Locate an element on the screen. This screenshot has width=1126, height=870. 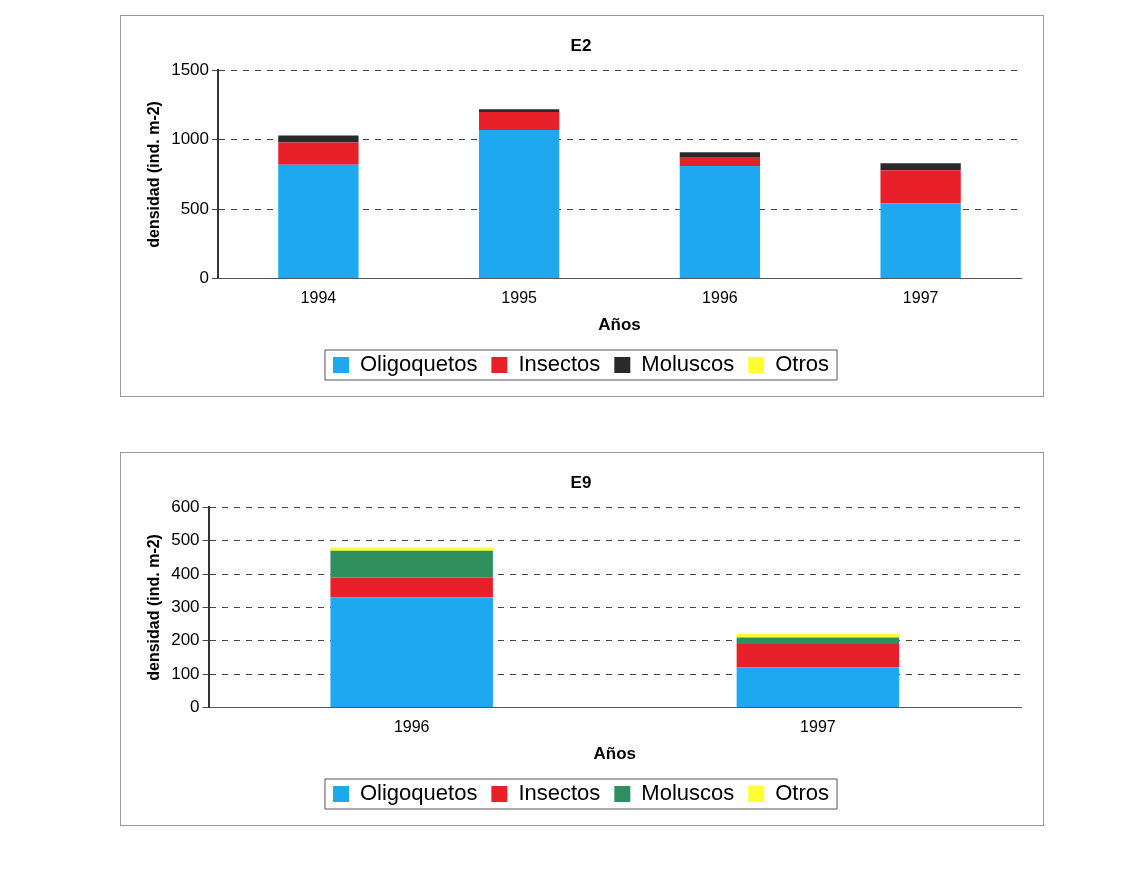
y-tick-label: 300 is located at coordinates (185, 607).